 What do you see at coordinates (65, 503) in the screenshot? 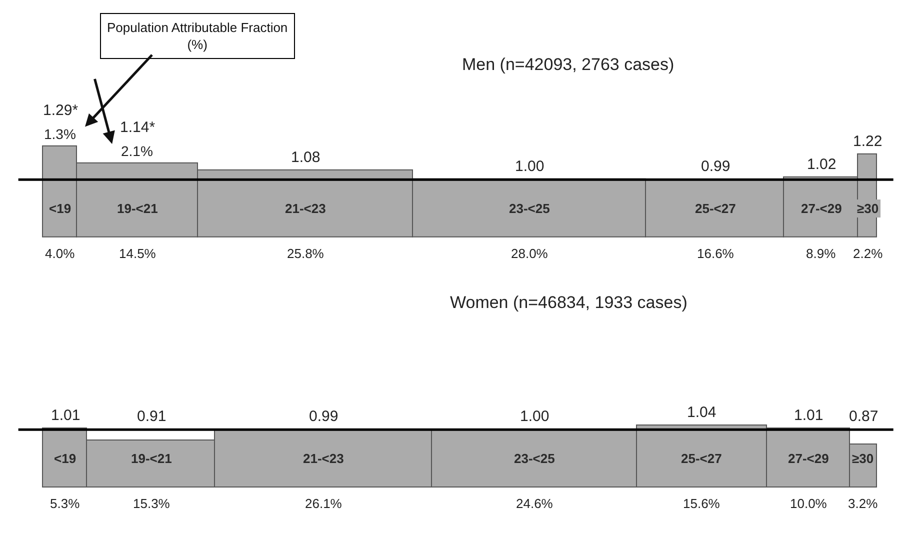
I see `data-label: 5.3%` at bounding box center [65, 503].